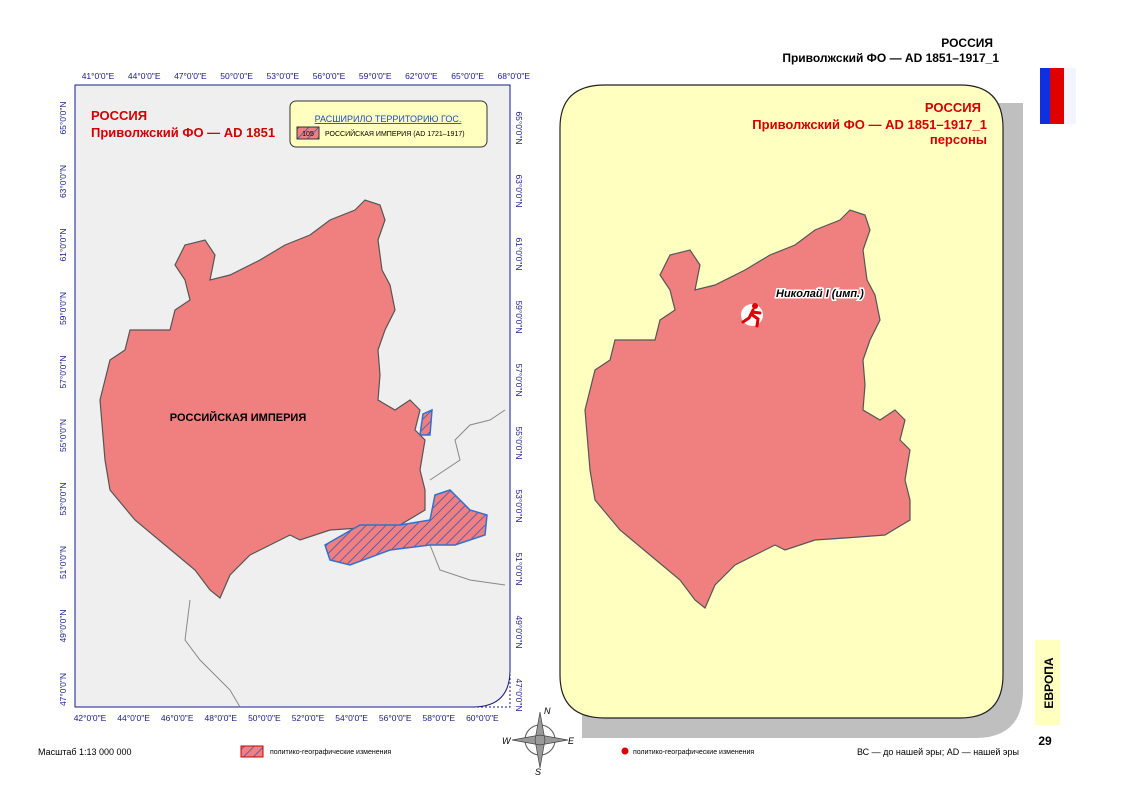 The height and width of the screenshot is (794, 1122). I want to click on map-subtitle: Приволжский ФО — AD 1851, so click(183, 132).